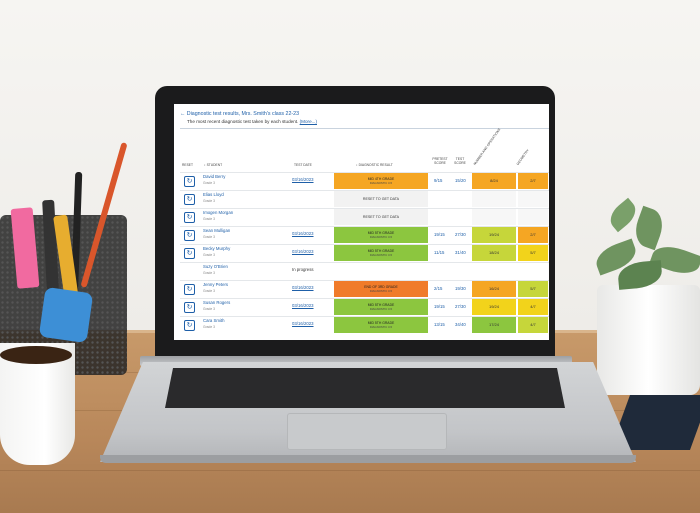  I want to click on student-name: Sean Mulligan, so click(217, 230).